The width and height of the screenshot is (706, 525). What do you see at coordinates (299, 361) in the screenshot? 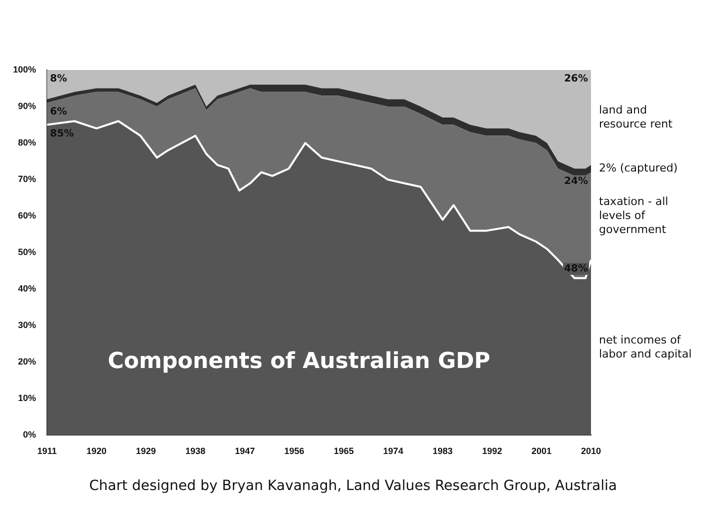
I see `text: Components of Australian GDP` at bounding box center [299, 361].